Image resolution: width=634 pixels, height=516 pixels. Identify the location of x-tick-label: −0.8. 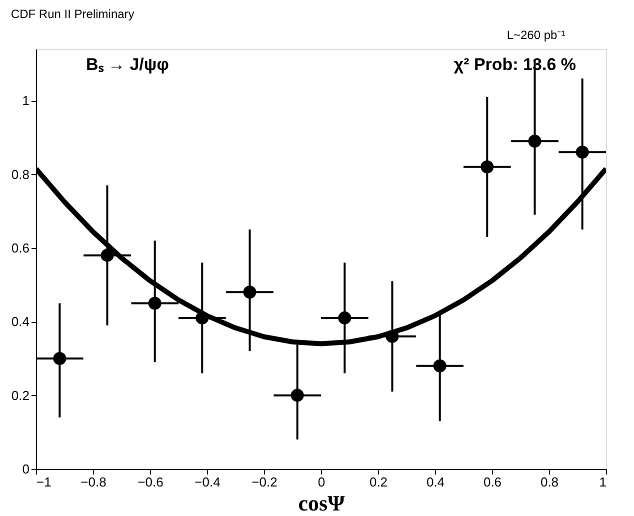
(93, 482).